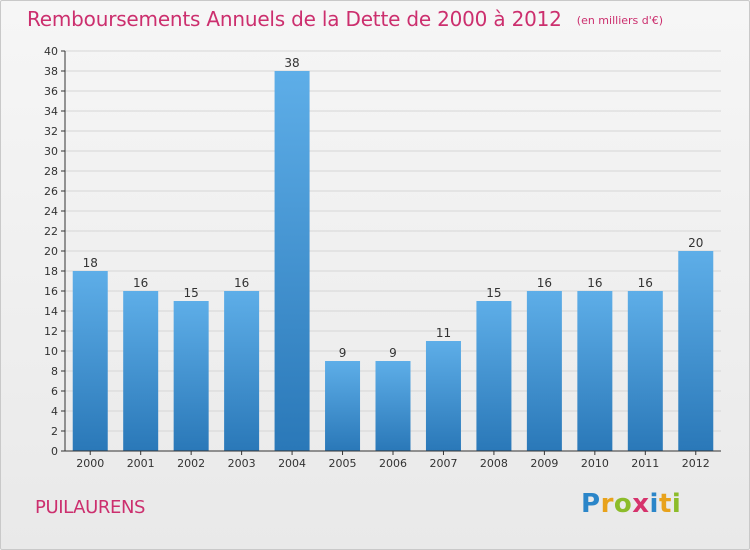 The width and height of the screenshot is (750, 550). What do you see at coordinates (631, 504) in the screenshot?
I see `proxiti-logo: Proxiti` at bounding box center [631, 504].